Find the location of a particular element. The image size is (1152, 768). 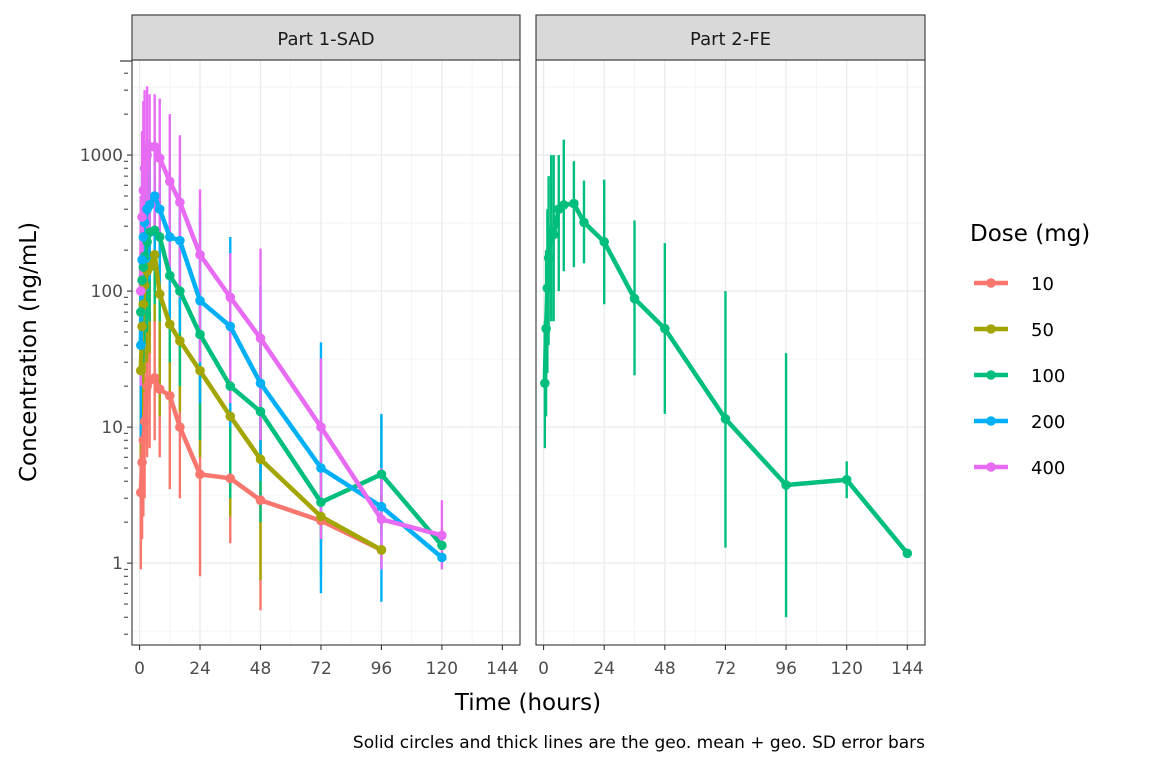

strip-part2 is located at coordinates (730, 37).